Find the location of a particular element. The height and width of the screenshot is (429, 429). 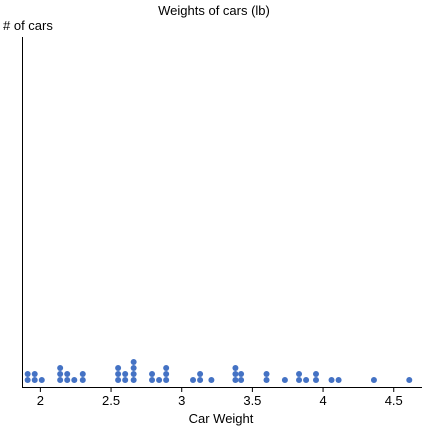

x-tick-label: 2.5 is located at coordinates (111, 400).